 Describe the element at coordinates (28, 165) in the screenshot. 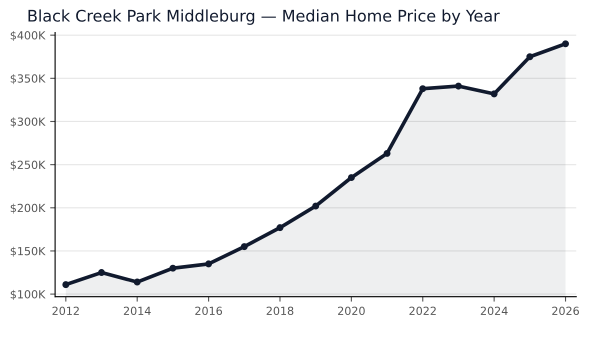

I see `y-tick-label: $250K` at that location.